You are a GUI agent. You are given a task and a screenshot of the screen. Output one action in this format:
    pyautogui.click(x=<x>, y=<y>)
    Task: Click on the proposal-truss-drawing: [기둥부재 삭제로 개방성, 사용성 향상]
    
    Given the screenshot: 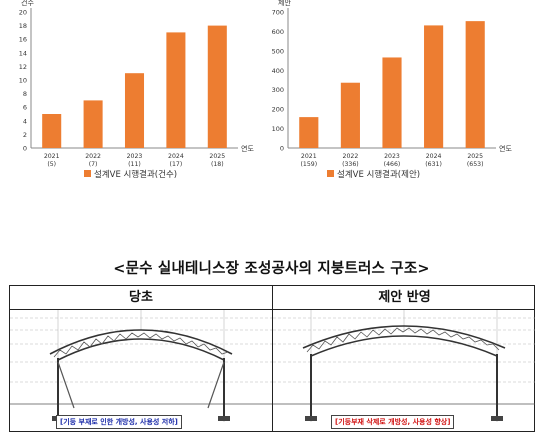 What is the action you would take?
    pyautogui.click(x=404, y=371)
    